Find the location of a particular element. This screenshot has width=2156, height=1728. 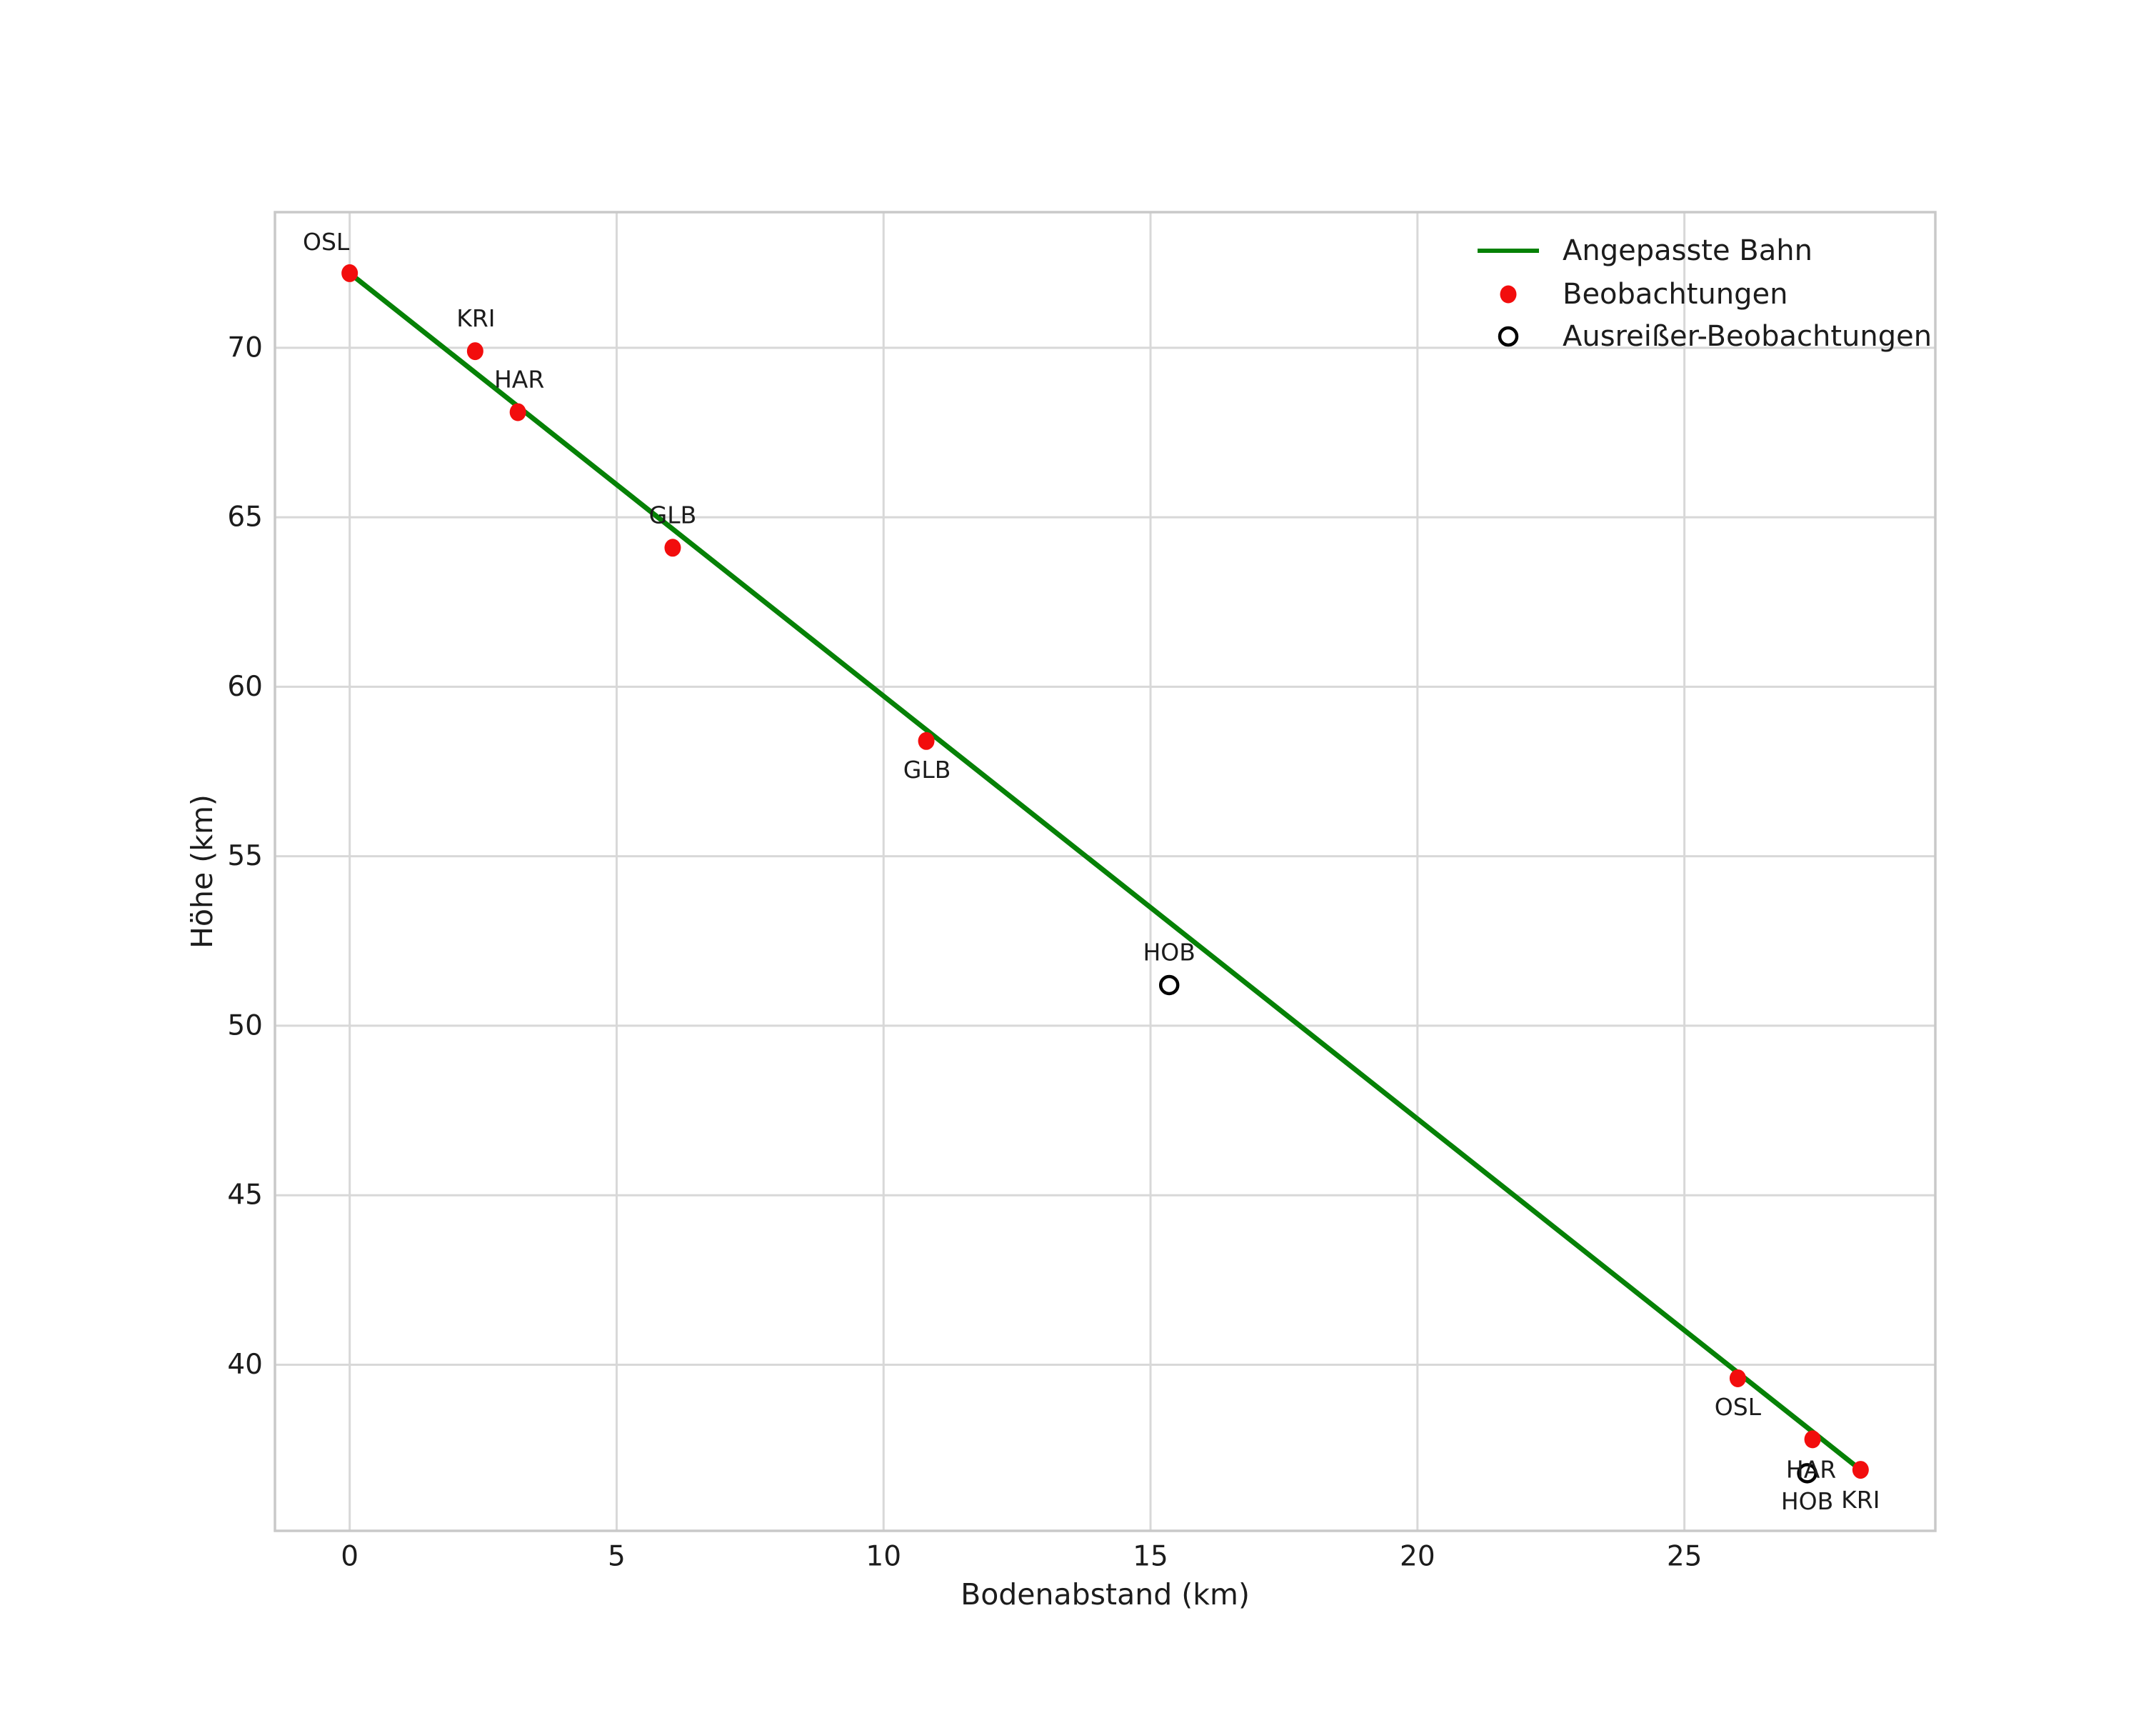

y-tick-label-55: 55 is located at coordinates (245, 856).